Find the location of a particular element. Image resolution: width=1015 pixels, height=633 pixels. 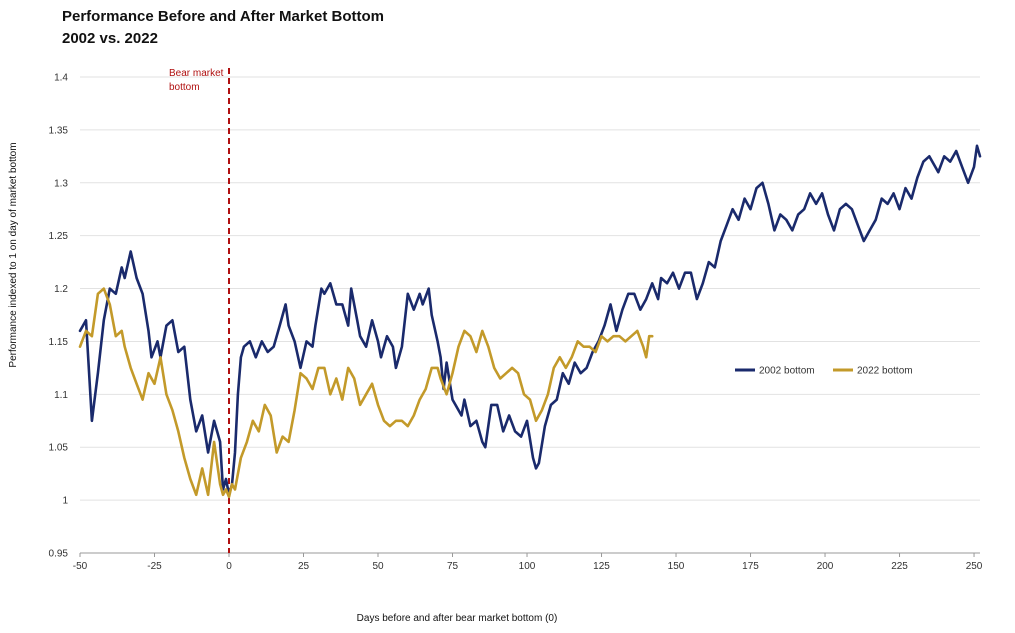

y-tick-label: 1.2 is located at coordinates (61, 289).